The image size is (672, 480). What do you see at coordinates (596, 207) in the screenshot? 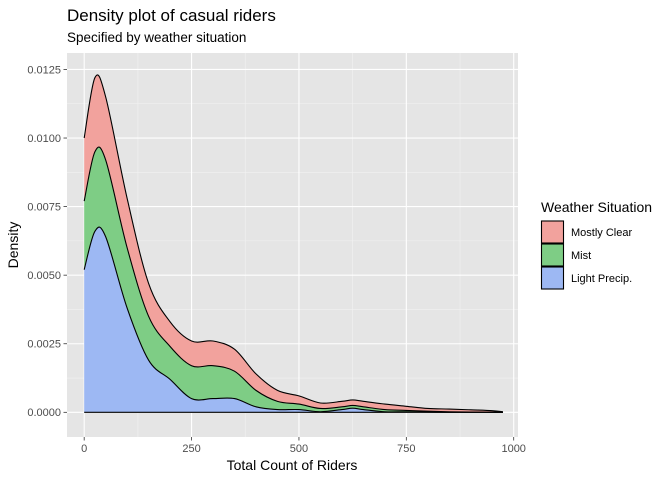
I see `legend-title: Weather Situation` at bounding box center [596, 207].